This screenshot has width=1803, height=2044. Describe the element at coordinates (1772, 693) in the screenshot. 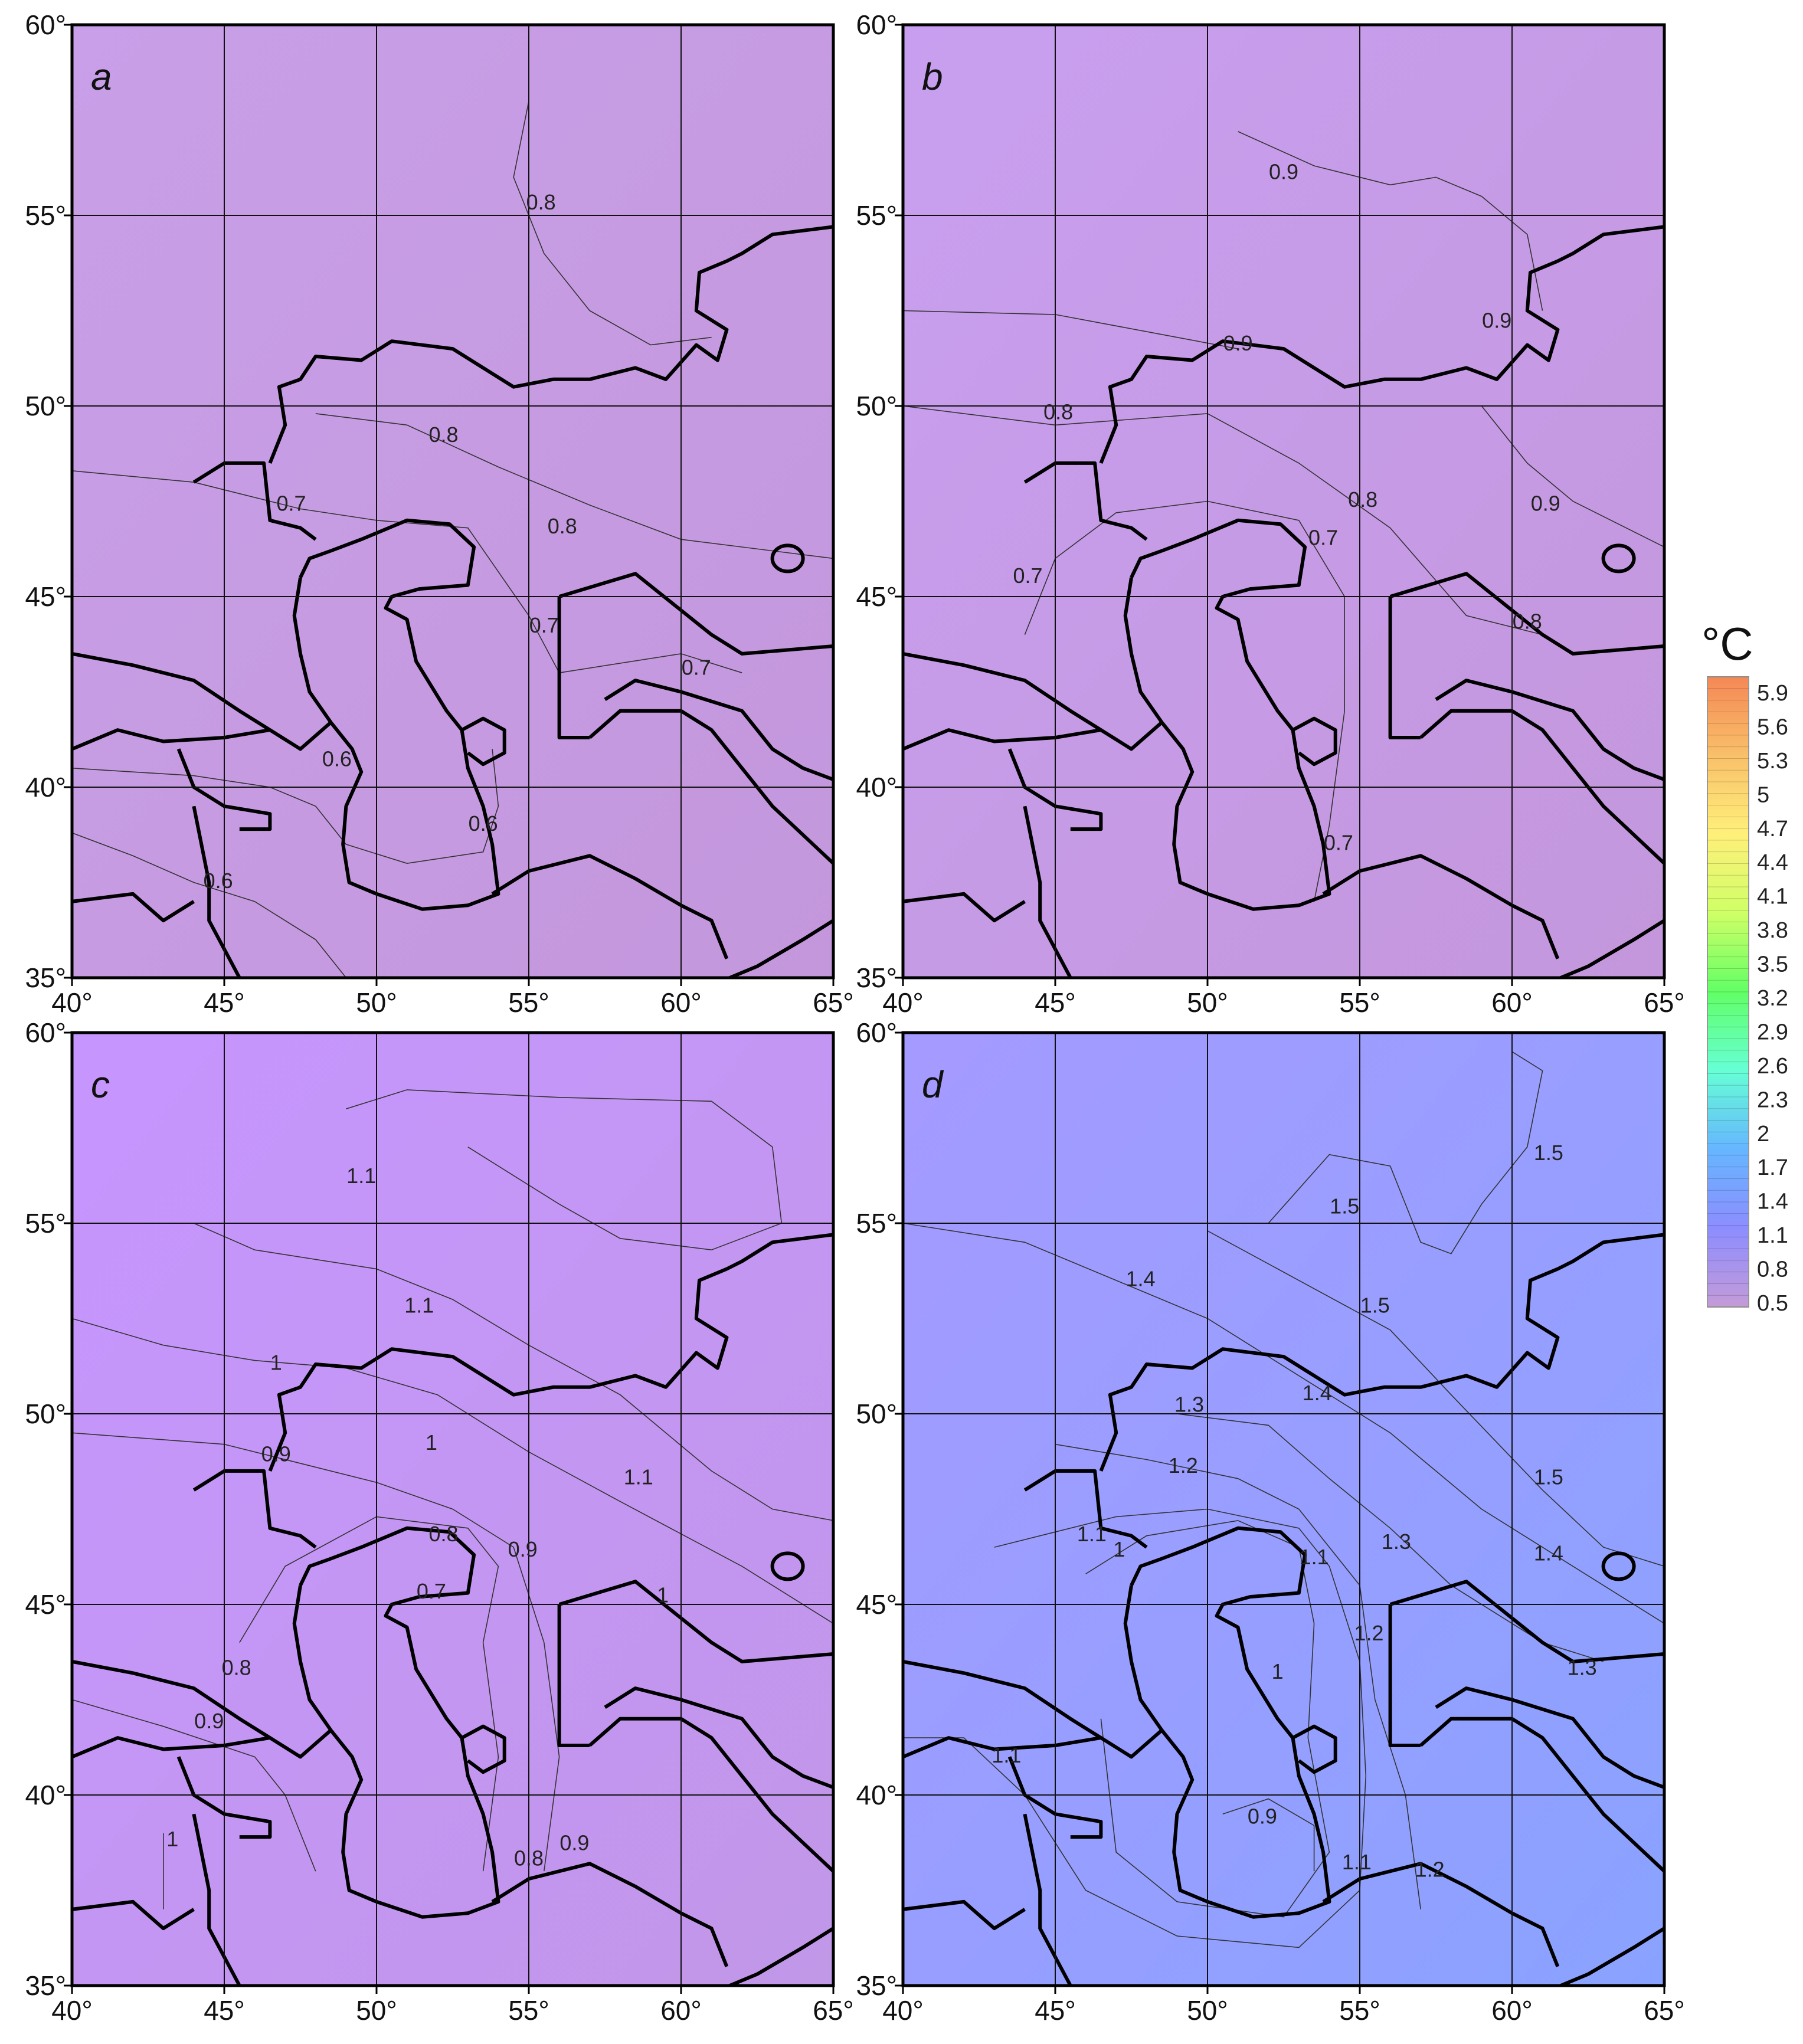

I see `colorbar-tick-label: 5.9` at that location.